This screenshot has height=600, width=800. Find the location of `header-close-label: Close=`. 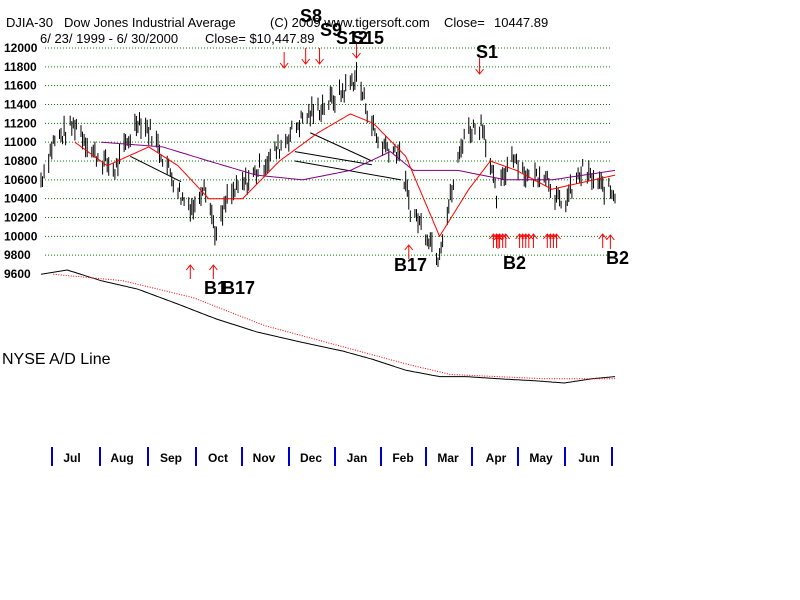

header-close-label: Close= is located at coordinates (464, 22).